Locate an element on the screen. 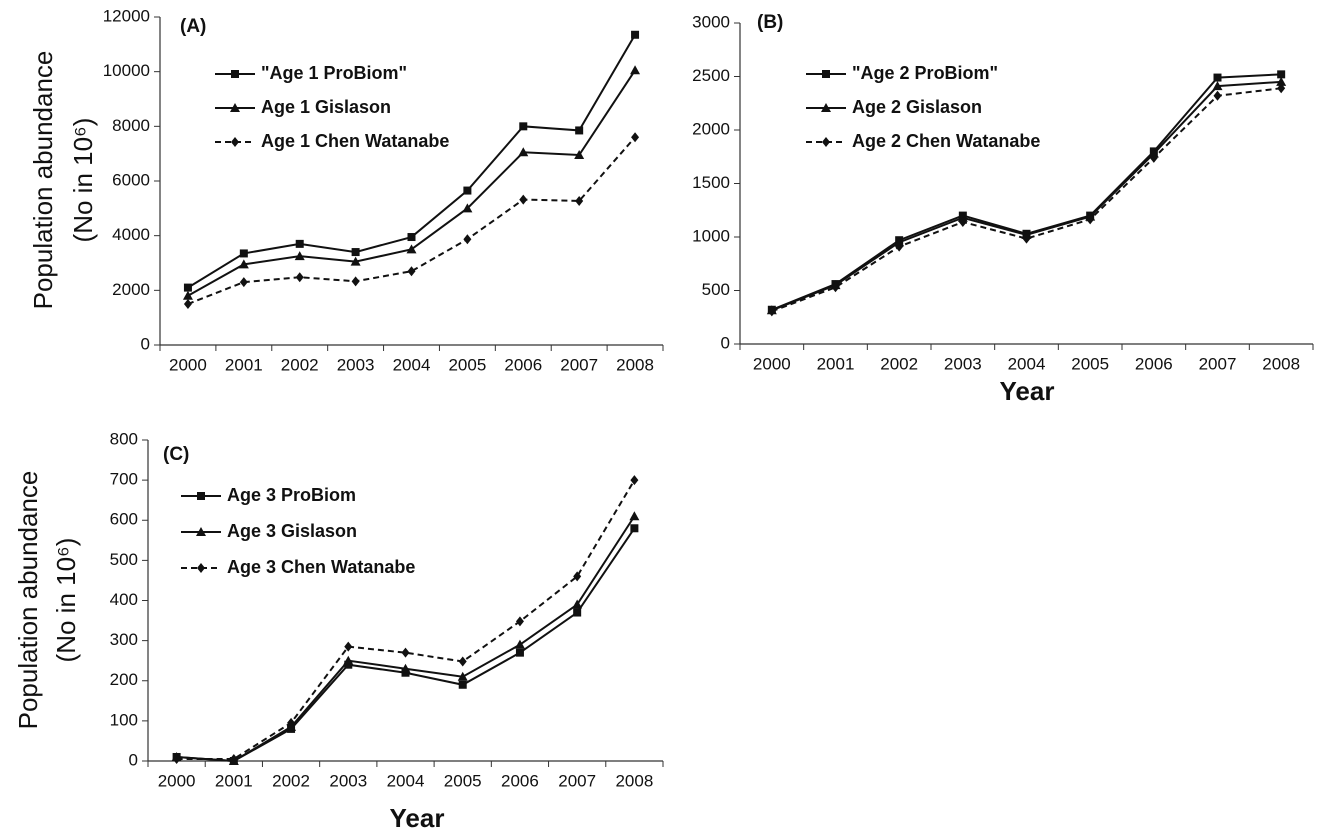 Image resolution: width=1321 pixels, height=834 pixels. panel-label: (B) is located at coordinates (770, 22).